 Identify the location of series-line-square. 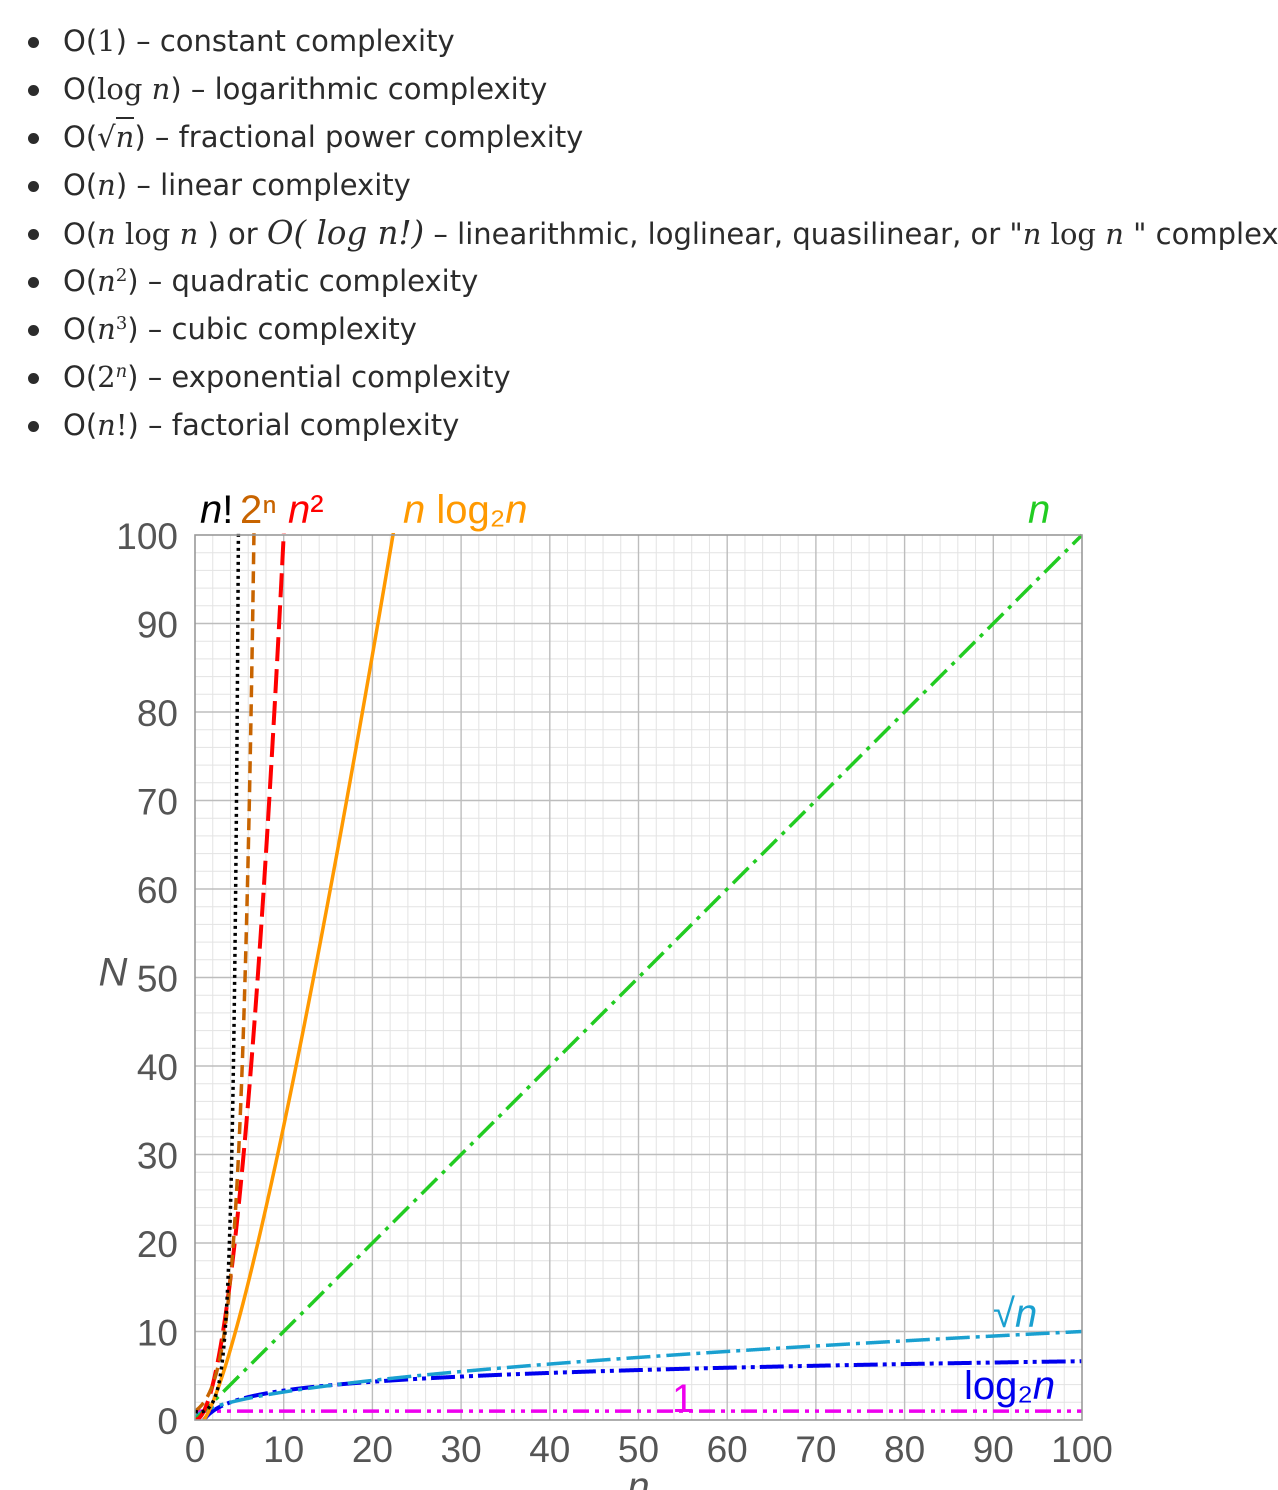
(240, 976).